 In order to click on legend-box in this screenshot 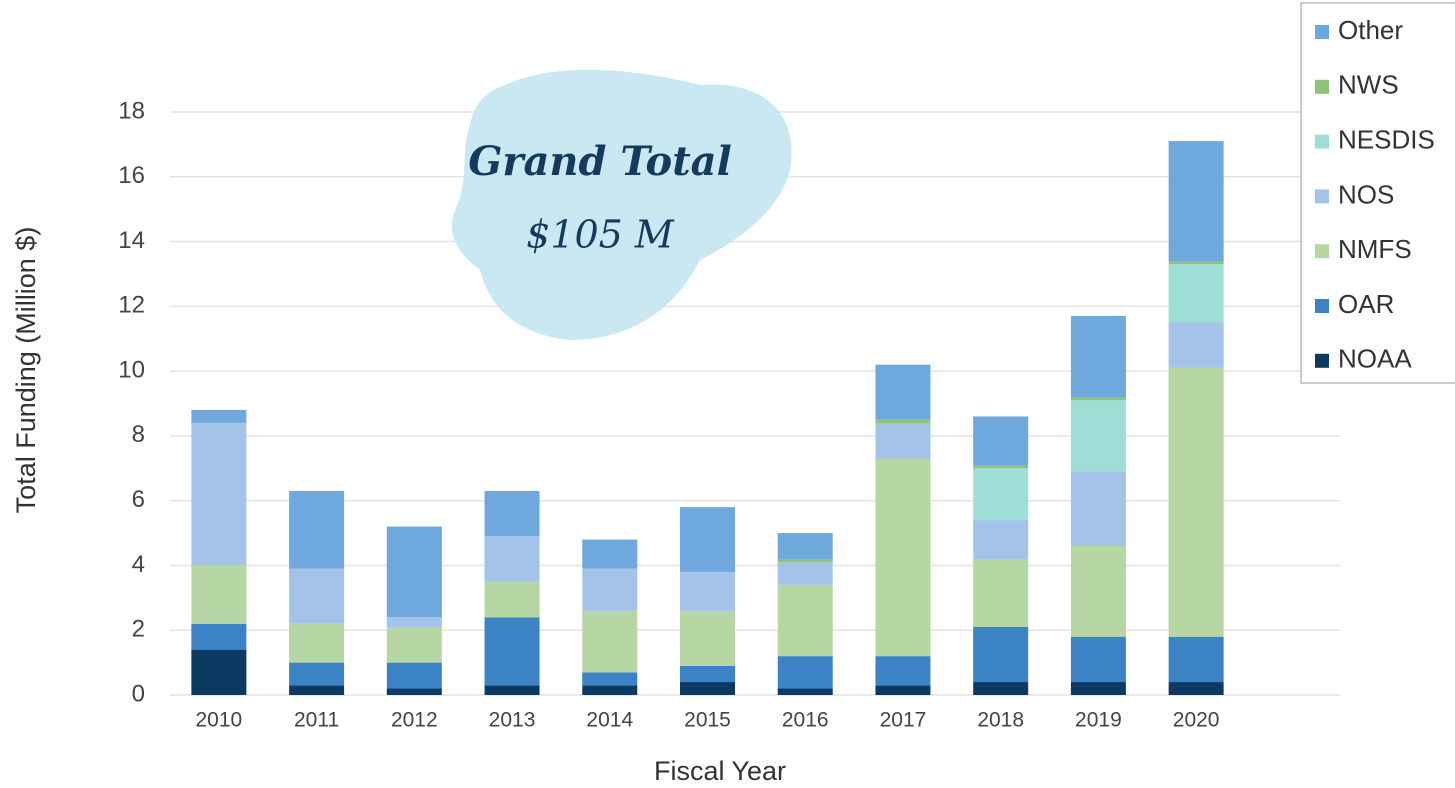, I will do `click(1377, 193)`.